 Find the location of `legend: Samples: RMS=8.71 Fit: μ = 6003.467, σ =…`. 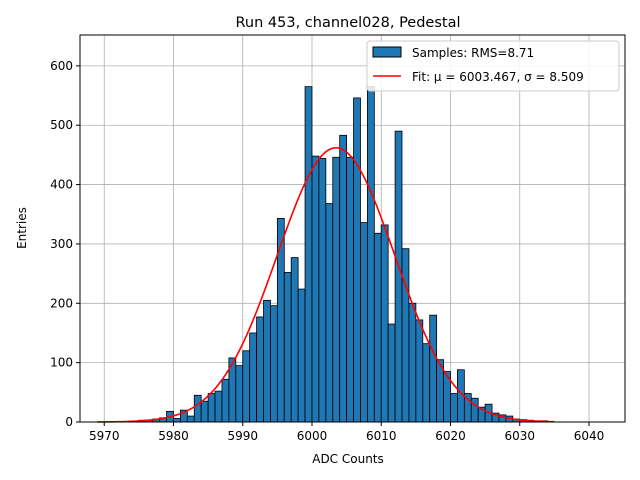

legend: Samples: RMS=8.71 Fit: μ = 6003.467, σ =… is located at coordinates (493, 66).